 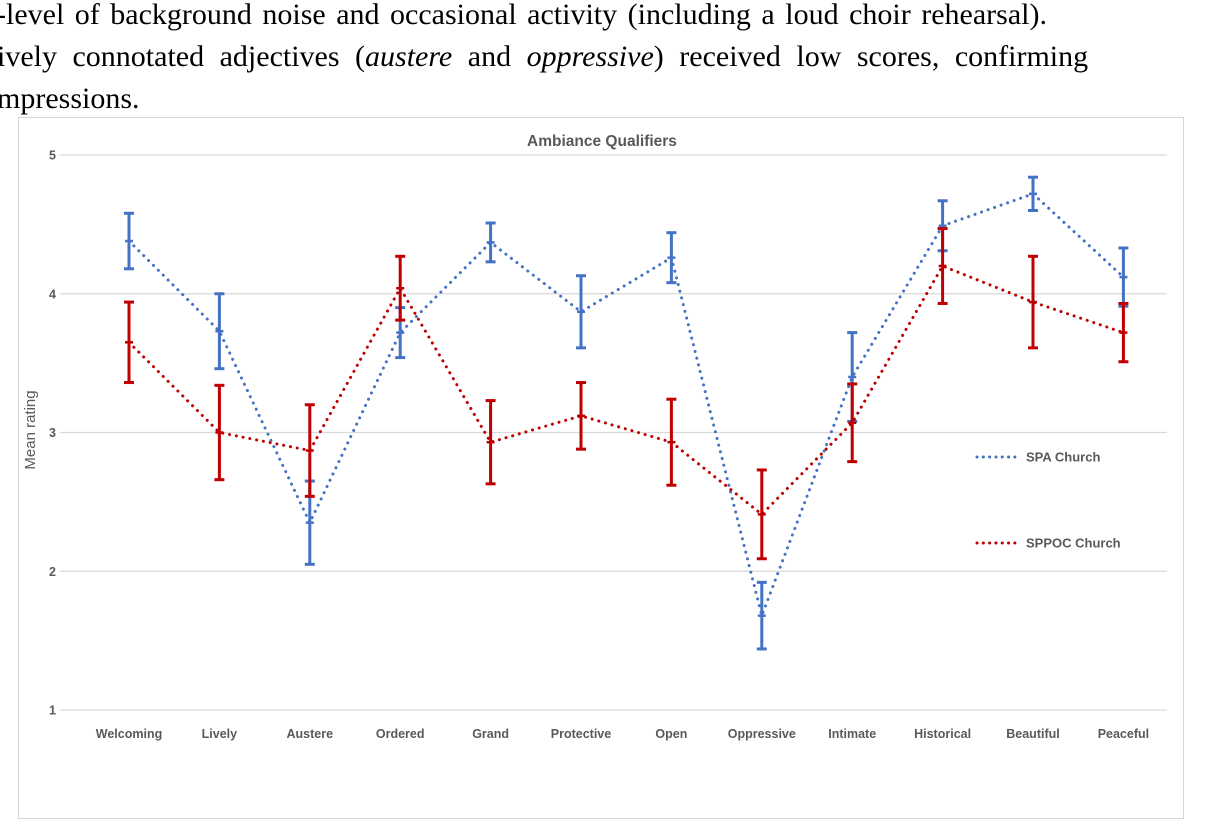 I want to click on legend-label: SPPOC Church, so click(x=1073, y=543).